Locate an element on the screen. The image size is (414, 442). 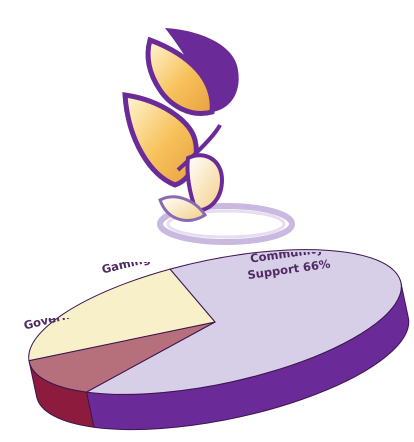
slice-label: Gaming 22% is located at coordinates (155, 270).